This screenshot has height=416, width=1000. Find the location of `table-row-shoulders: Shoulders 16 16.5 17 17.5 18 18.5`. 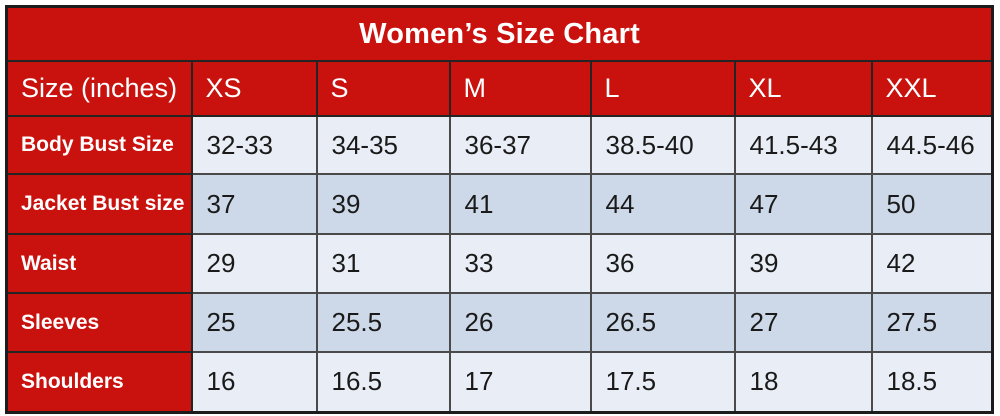

table-row-shoulders: Shoulders 16 16.5 17 17.5 18 18.5 is located at coordinates (499, 382).